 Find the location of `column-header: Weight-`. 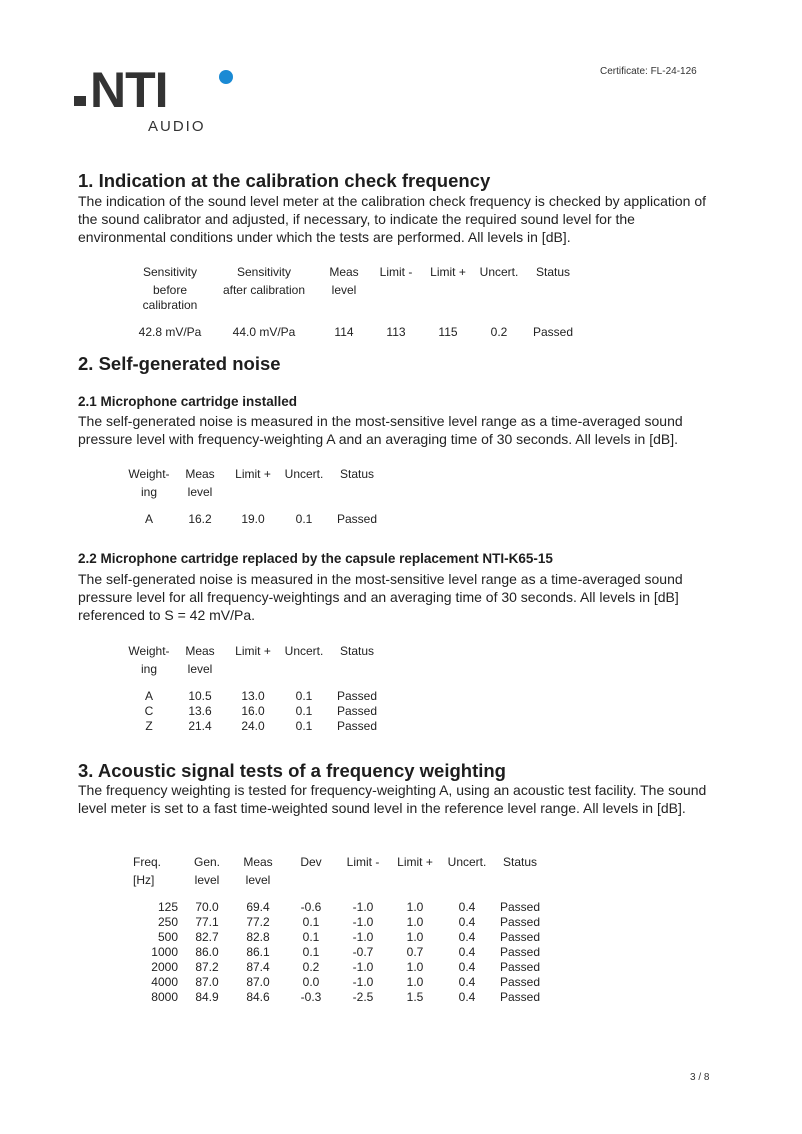

column-header: Weight- is located at coordinates (149, 474).